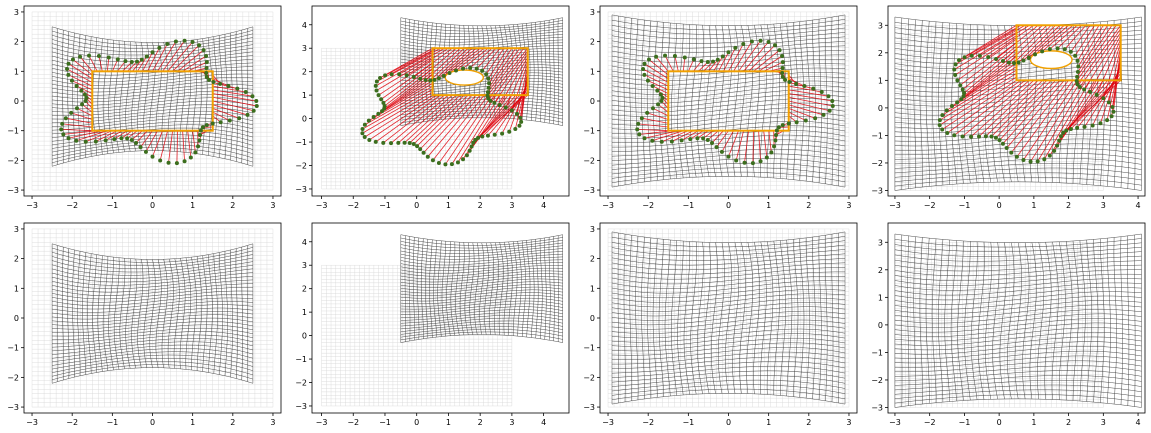 Image resolution: width=1151 pixels, height=433 pixels. Describe the element at coordinates (877, 190) in the screenshot. I see `y-tick-label: −3` at that location.